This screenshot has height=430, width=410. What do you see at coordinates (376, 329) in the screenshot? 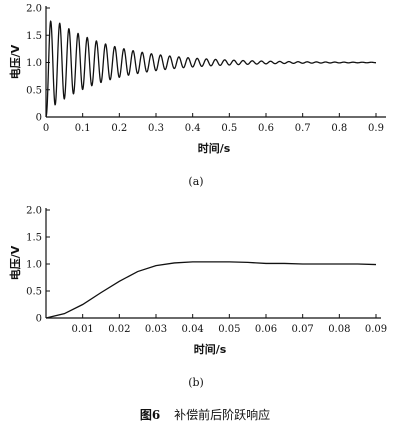
I see `b-xtick-label: 0.09` at bounding box center [376, 329].